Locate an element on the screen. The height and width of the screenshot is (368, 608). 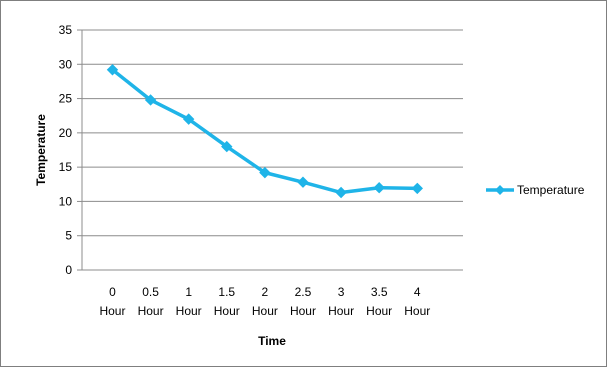
legend-label: Temperature is located at coordinates (551, 190).